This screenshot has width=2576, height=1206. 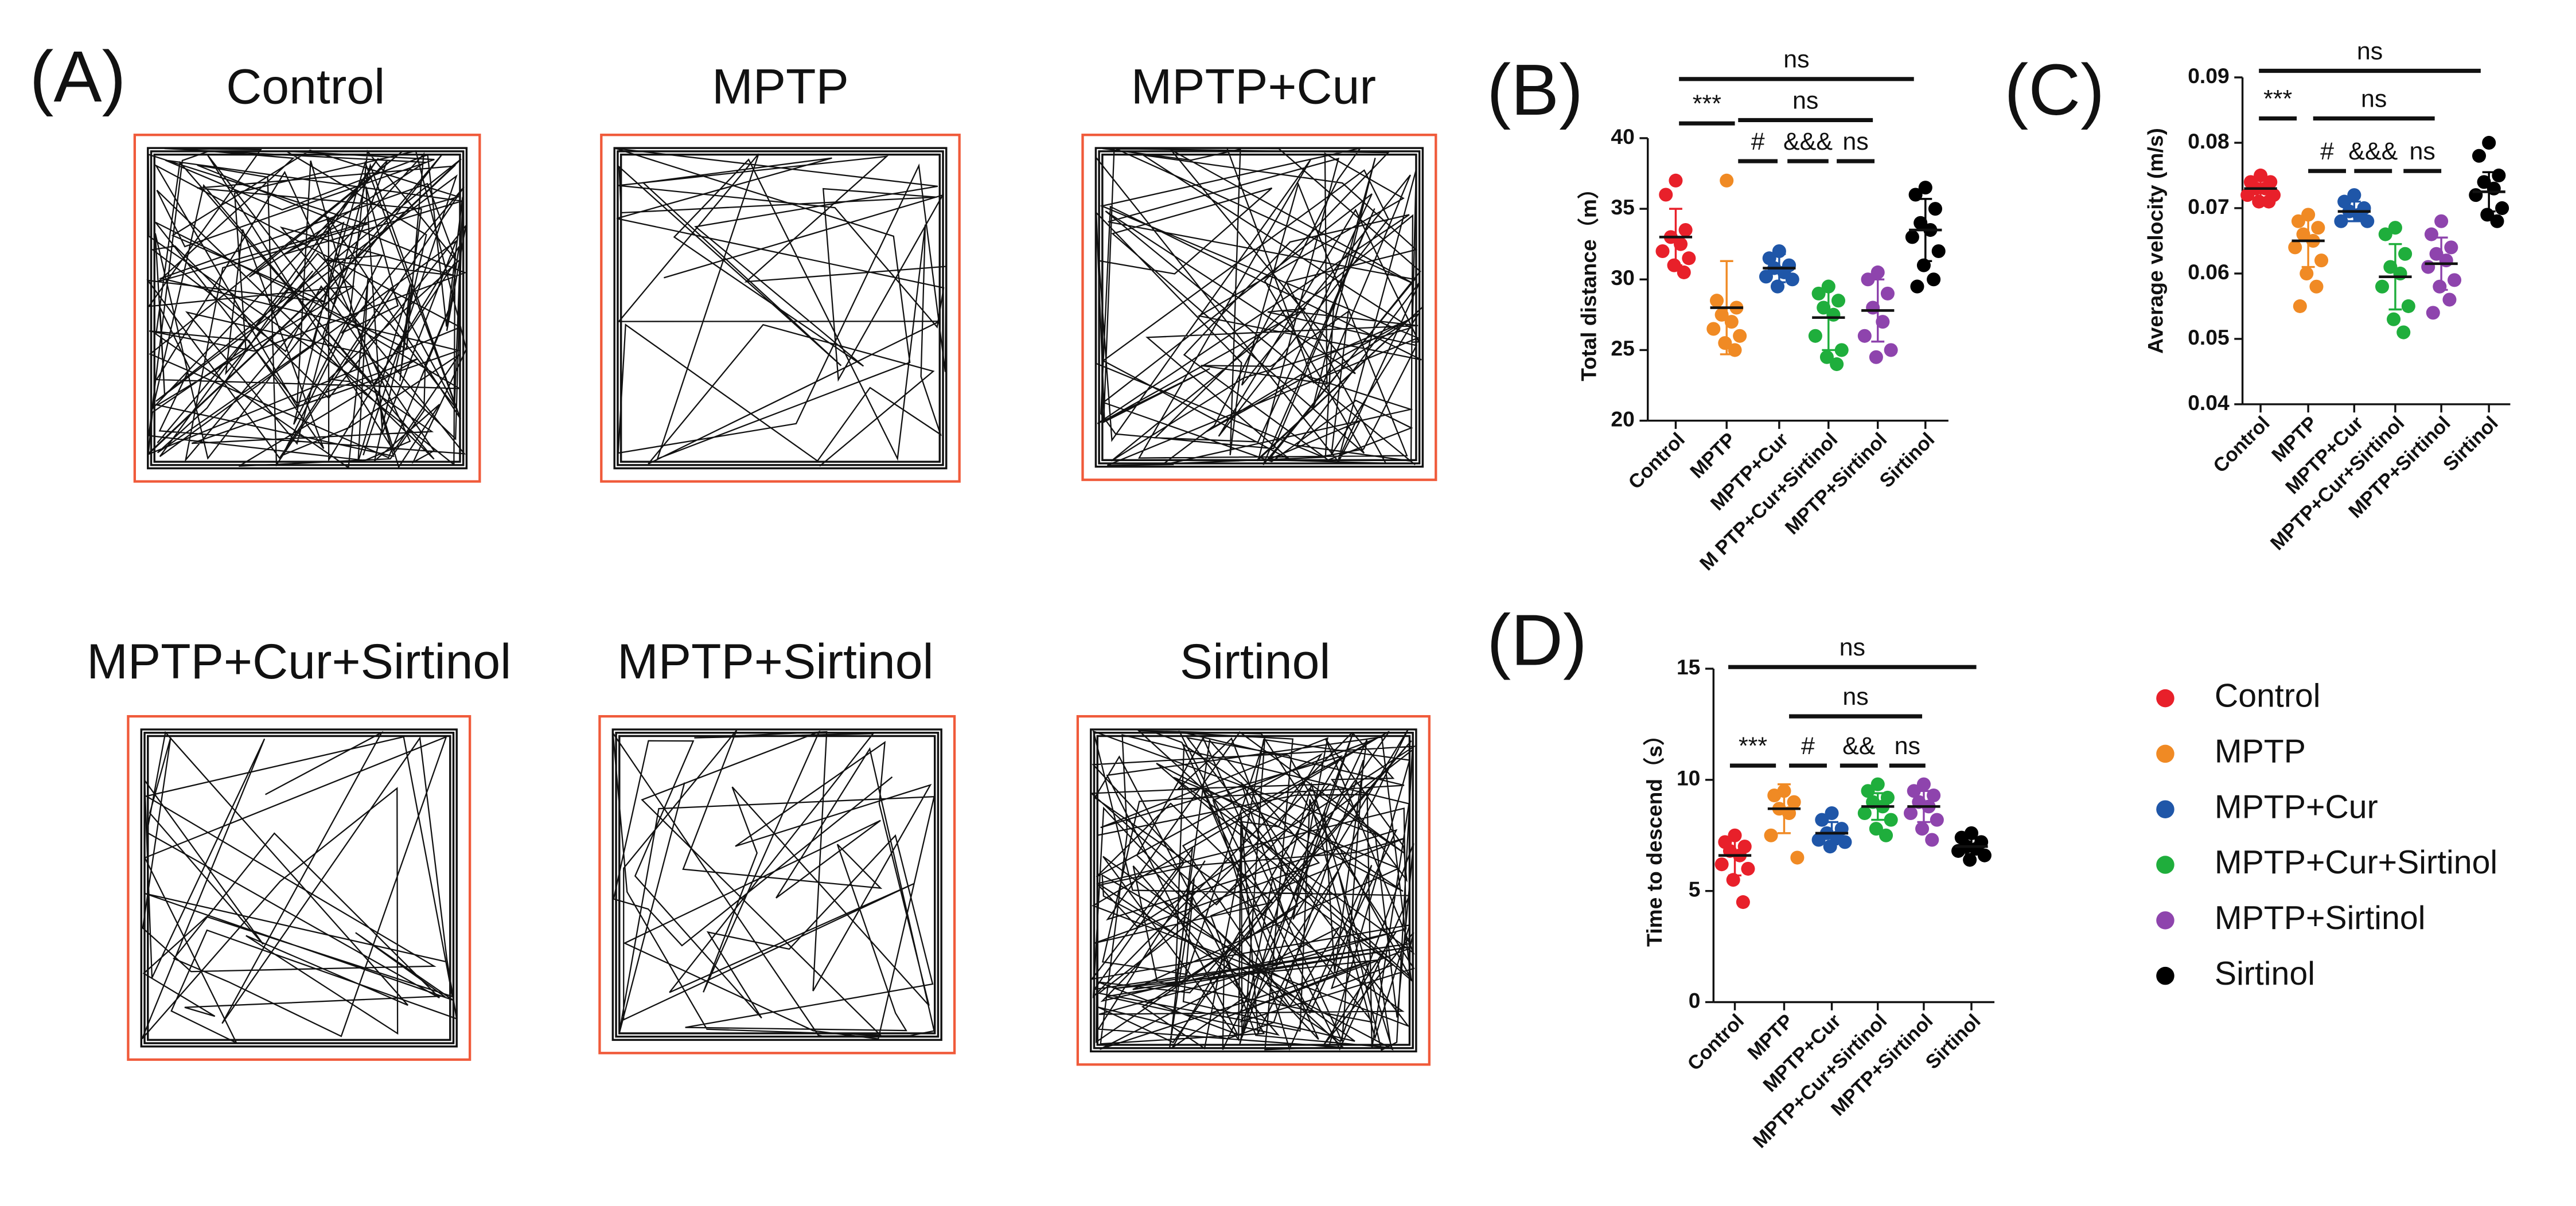 What do you see at coordinates (2208, 272) in the screenshot?
I see `y-tick-label: 0.06` at bounding box center [2208, 272].